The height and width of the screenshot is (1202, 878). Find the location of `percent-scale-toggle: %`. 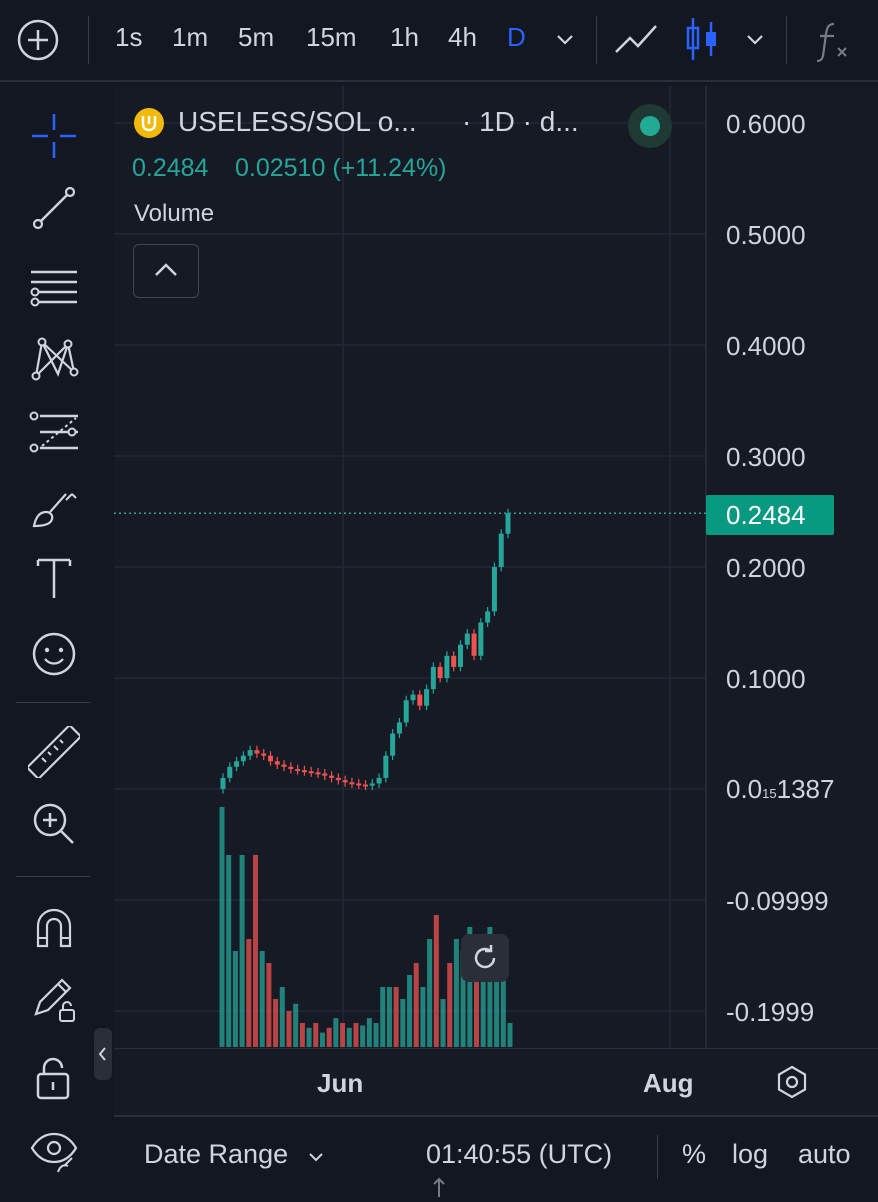

percent-scale-toggle: % is located at coordinates (694, 1154).